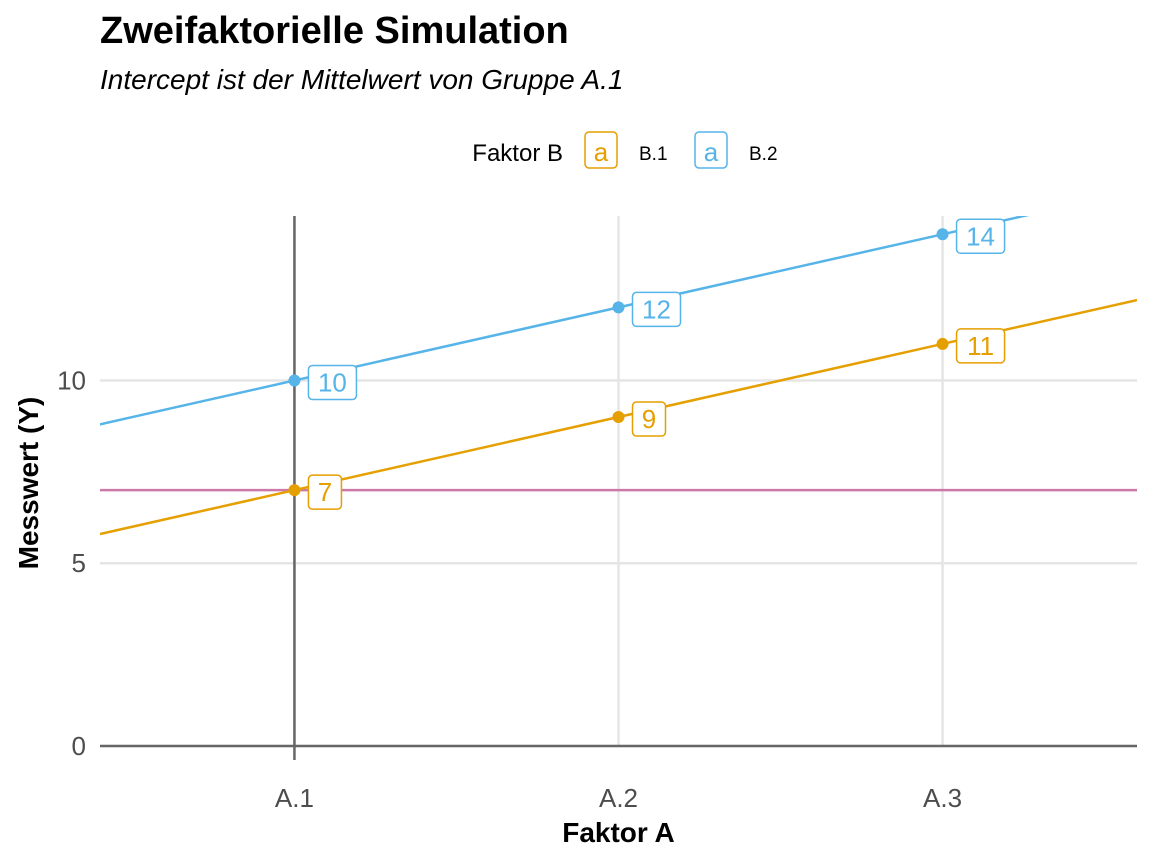  Describe the element at coordinates (294, 798) in the screenshot. I see `x-tick-label: A.1` at that location.